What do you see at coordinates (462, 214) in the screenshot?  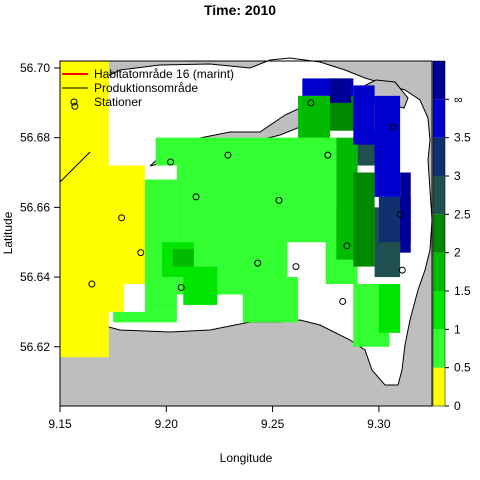 I see `colorbar-tick-label: 2.5` at bounding box center [462, 214].